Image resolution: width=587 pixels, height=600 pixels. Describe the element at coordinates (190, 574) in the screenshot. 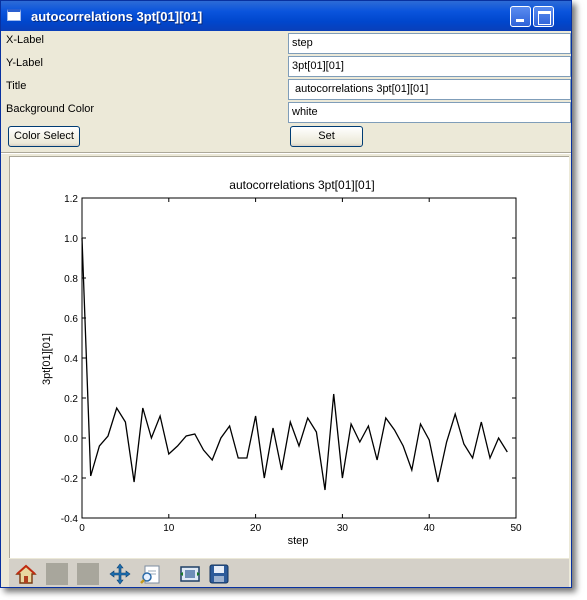

I see `subplots-icon` at that location.